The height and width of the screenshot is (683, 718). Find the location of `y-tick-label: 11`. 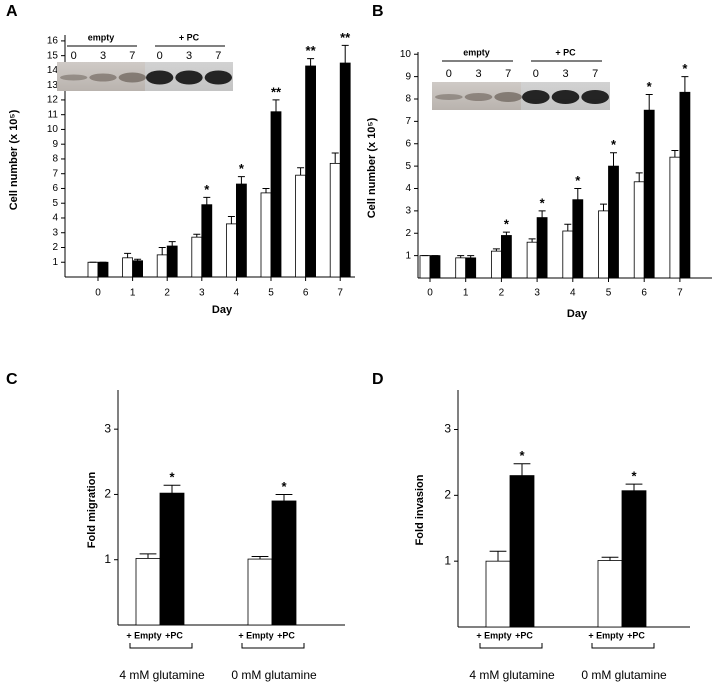

y-tick-label: 11 is located at coordinates (53, 114).